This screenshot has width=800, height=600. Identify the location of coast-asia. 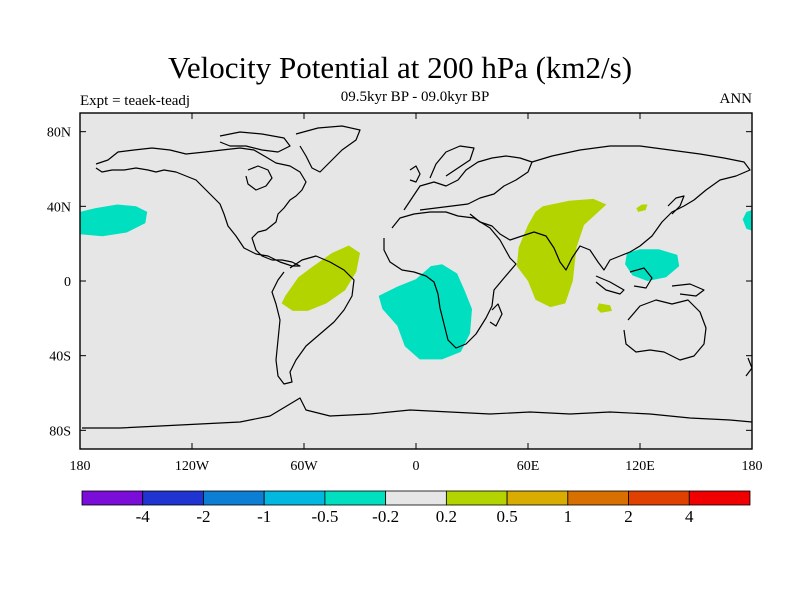
(610, 208).